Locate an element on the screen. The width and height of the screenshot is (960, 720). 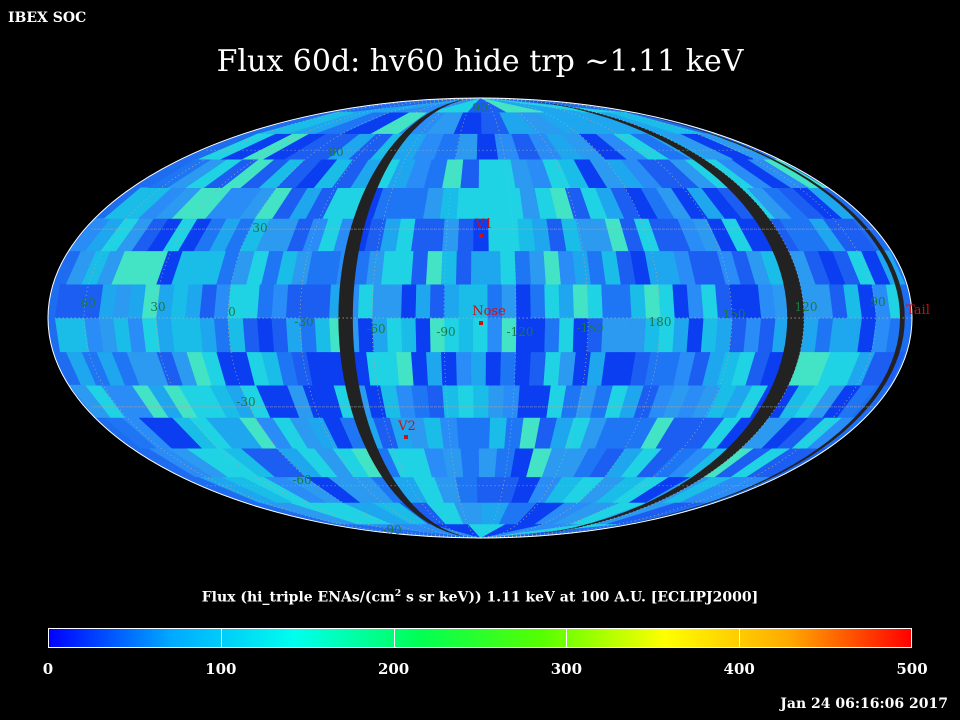
lat-label: 60 is located at coordinates (335, 152).